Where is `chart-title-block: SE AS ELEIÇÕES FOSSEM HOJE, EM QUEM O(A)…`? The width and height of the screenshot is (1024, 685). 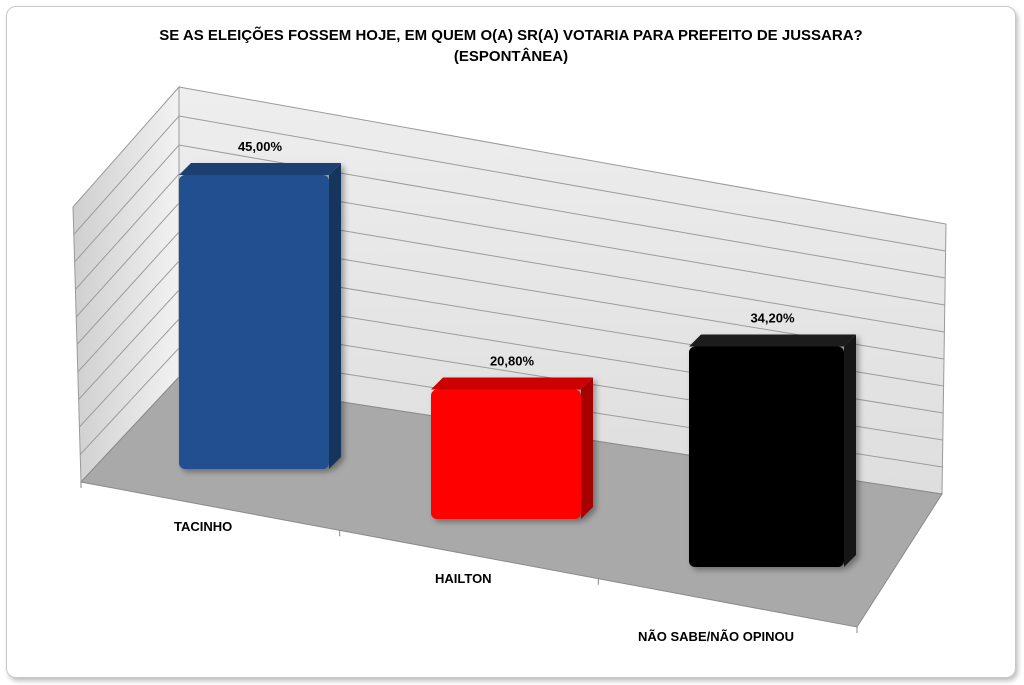 chart-title-block: SE AS ELEIÇÕES FOSSEM HOJE, EM QUEM O(A)… is located at coordinates (511, 46).